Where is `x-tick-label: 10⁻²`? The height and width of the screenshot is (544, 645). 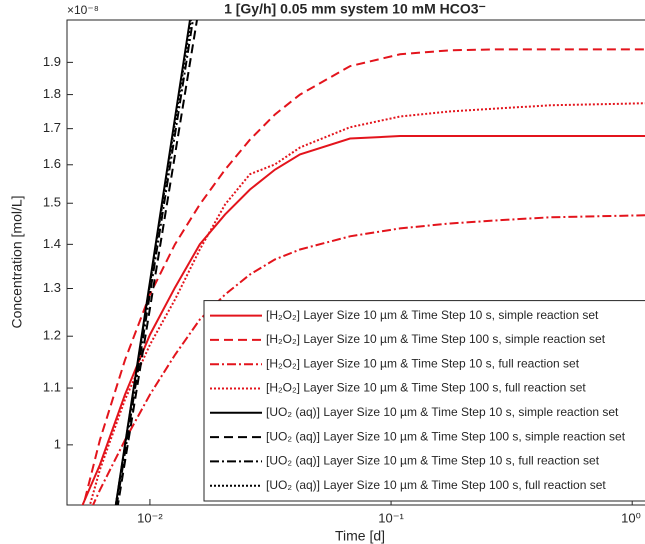 x-tick-label: 10⁻² is located at coordinates (150, 517).